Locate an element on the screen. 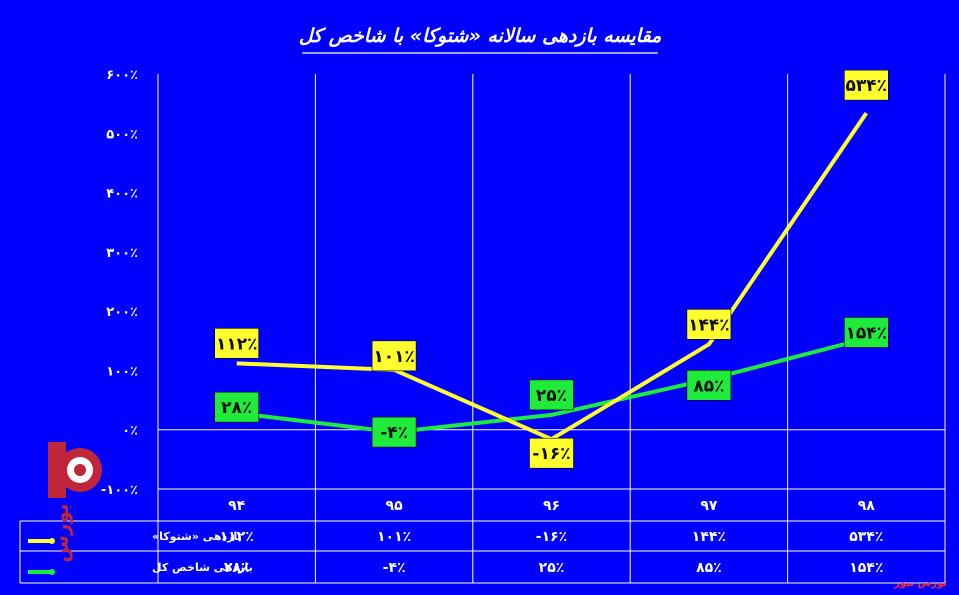 This screenshot has width=959, height=595. data-label: -۴٪ is located at coordinates (394, 433).